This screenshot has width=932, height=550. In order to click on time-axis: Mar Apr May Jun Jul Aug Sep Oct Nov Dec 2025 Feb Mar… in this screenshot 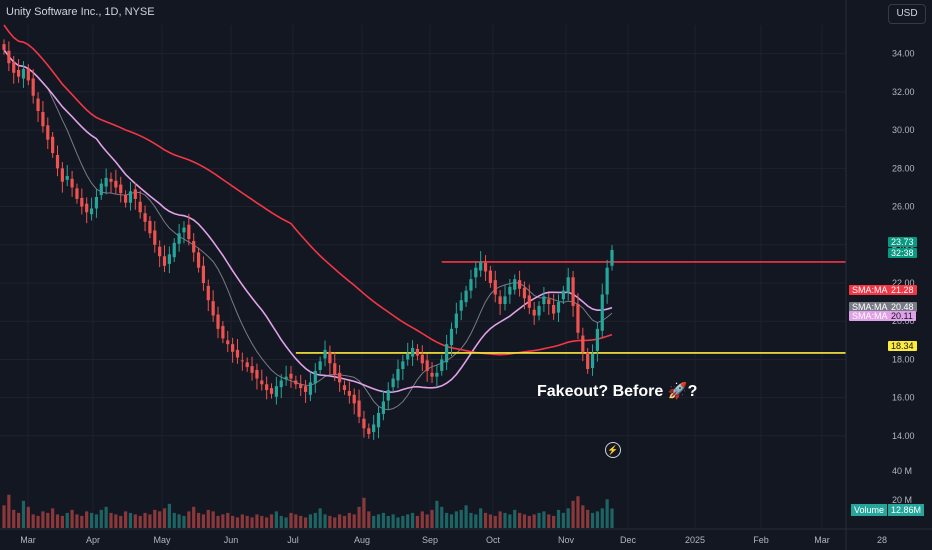, I will do `click(466, 536)`.